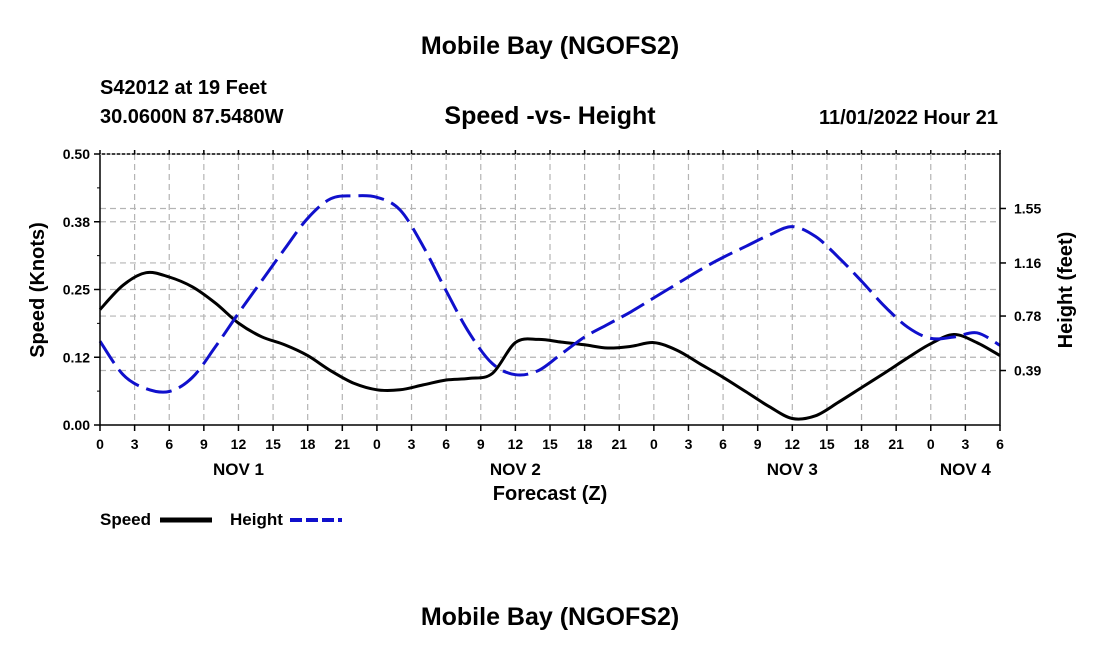 The image size is (1100, 655). What do you see at coordinates (1027, 208) in the screenshot?
I see `y2-tick-label: 1.55` at bounding box center [1027, 208].